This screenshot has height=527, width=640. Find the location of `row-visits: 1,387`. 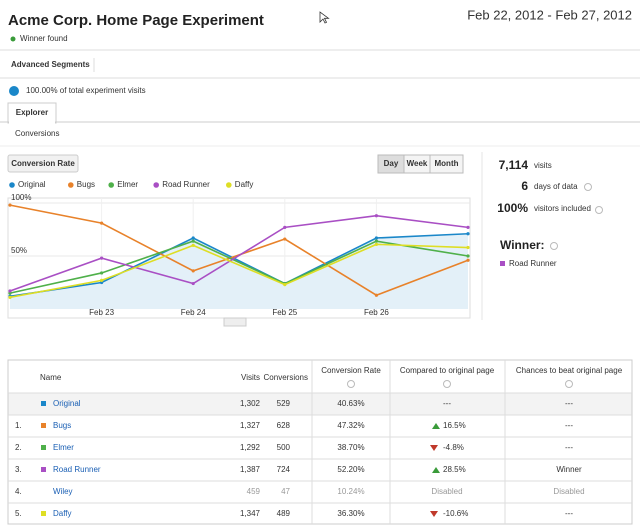

row-visits: 1,387 is located at coordinates (250, 469).